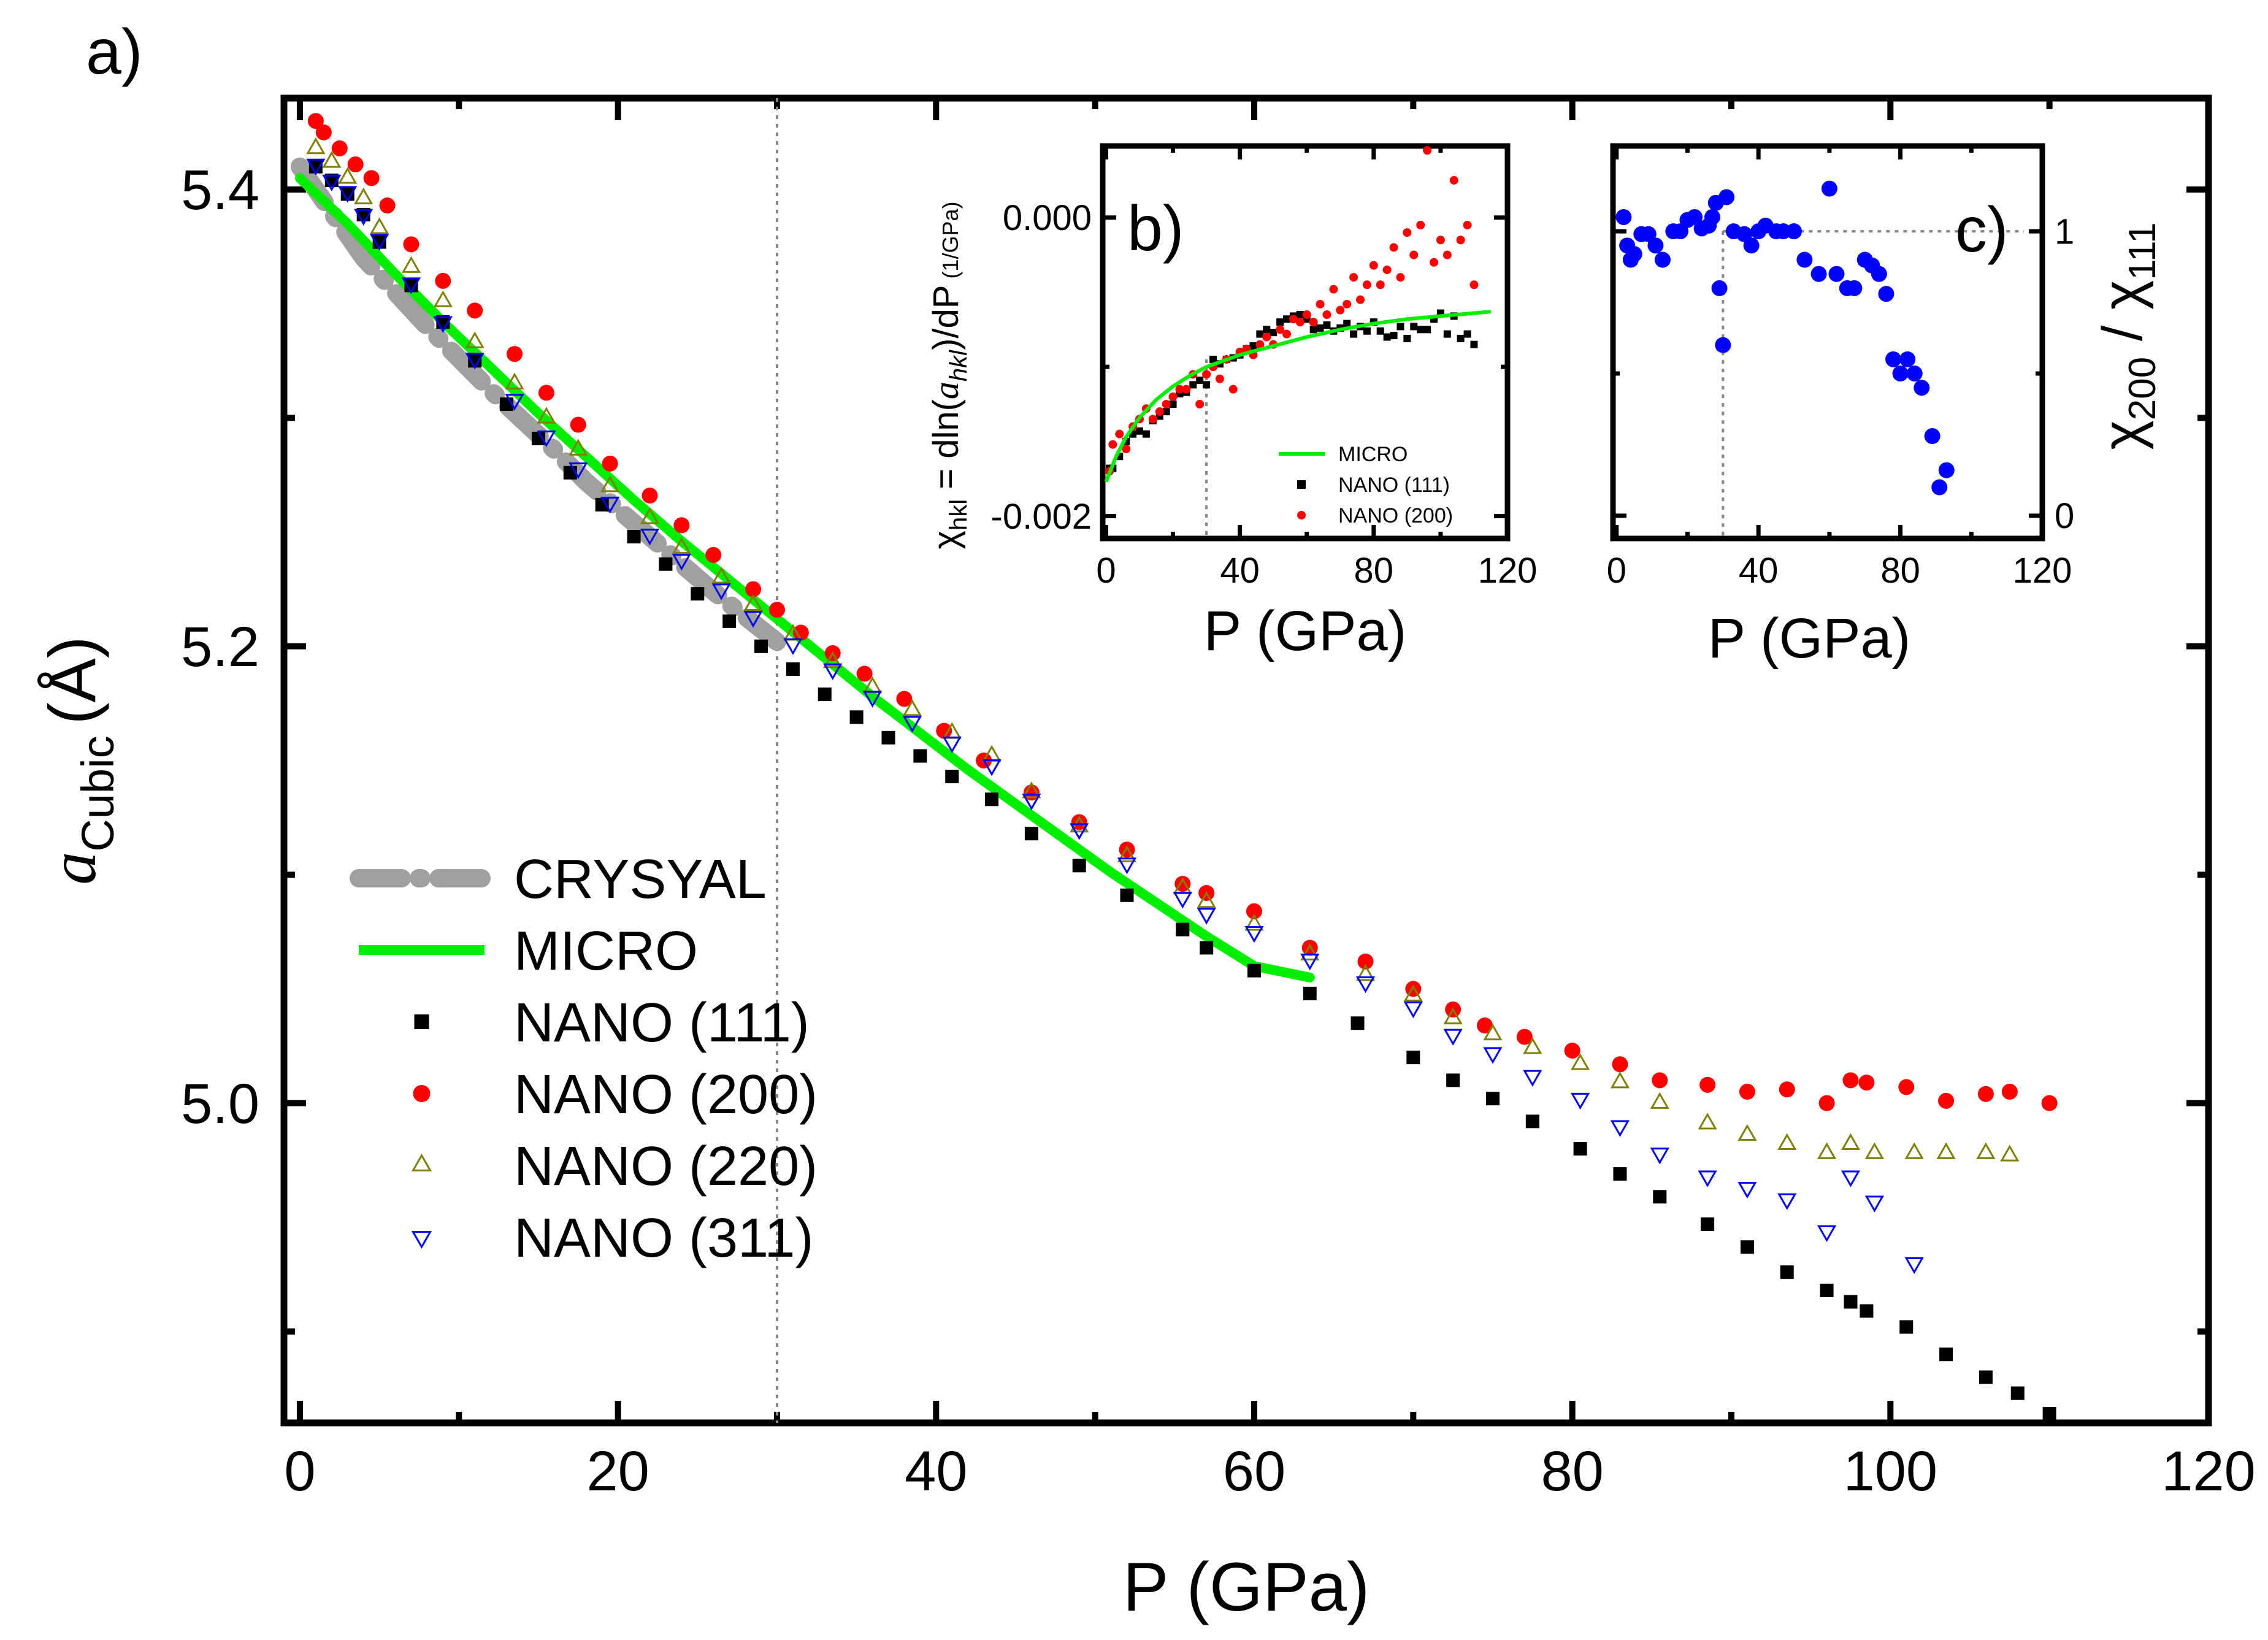 This screenshot has width=2268, height=1640. Describe the element at coordinates (1572, 1471) in the screenshot. I see `x-tick-label: 80` at that location.